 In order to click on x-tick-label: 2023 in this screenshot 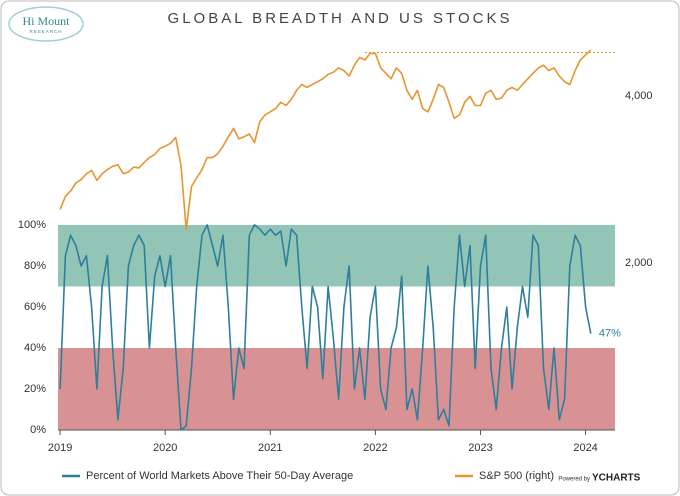, I will do `click(480, 448)`.